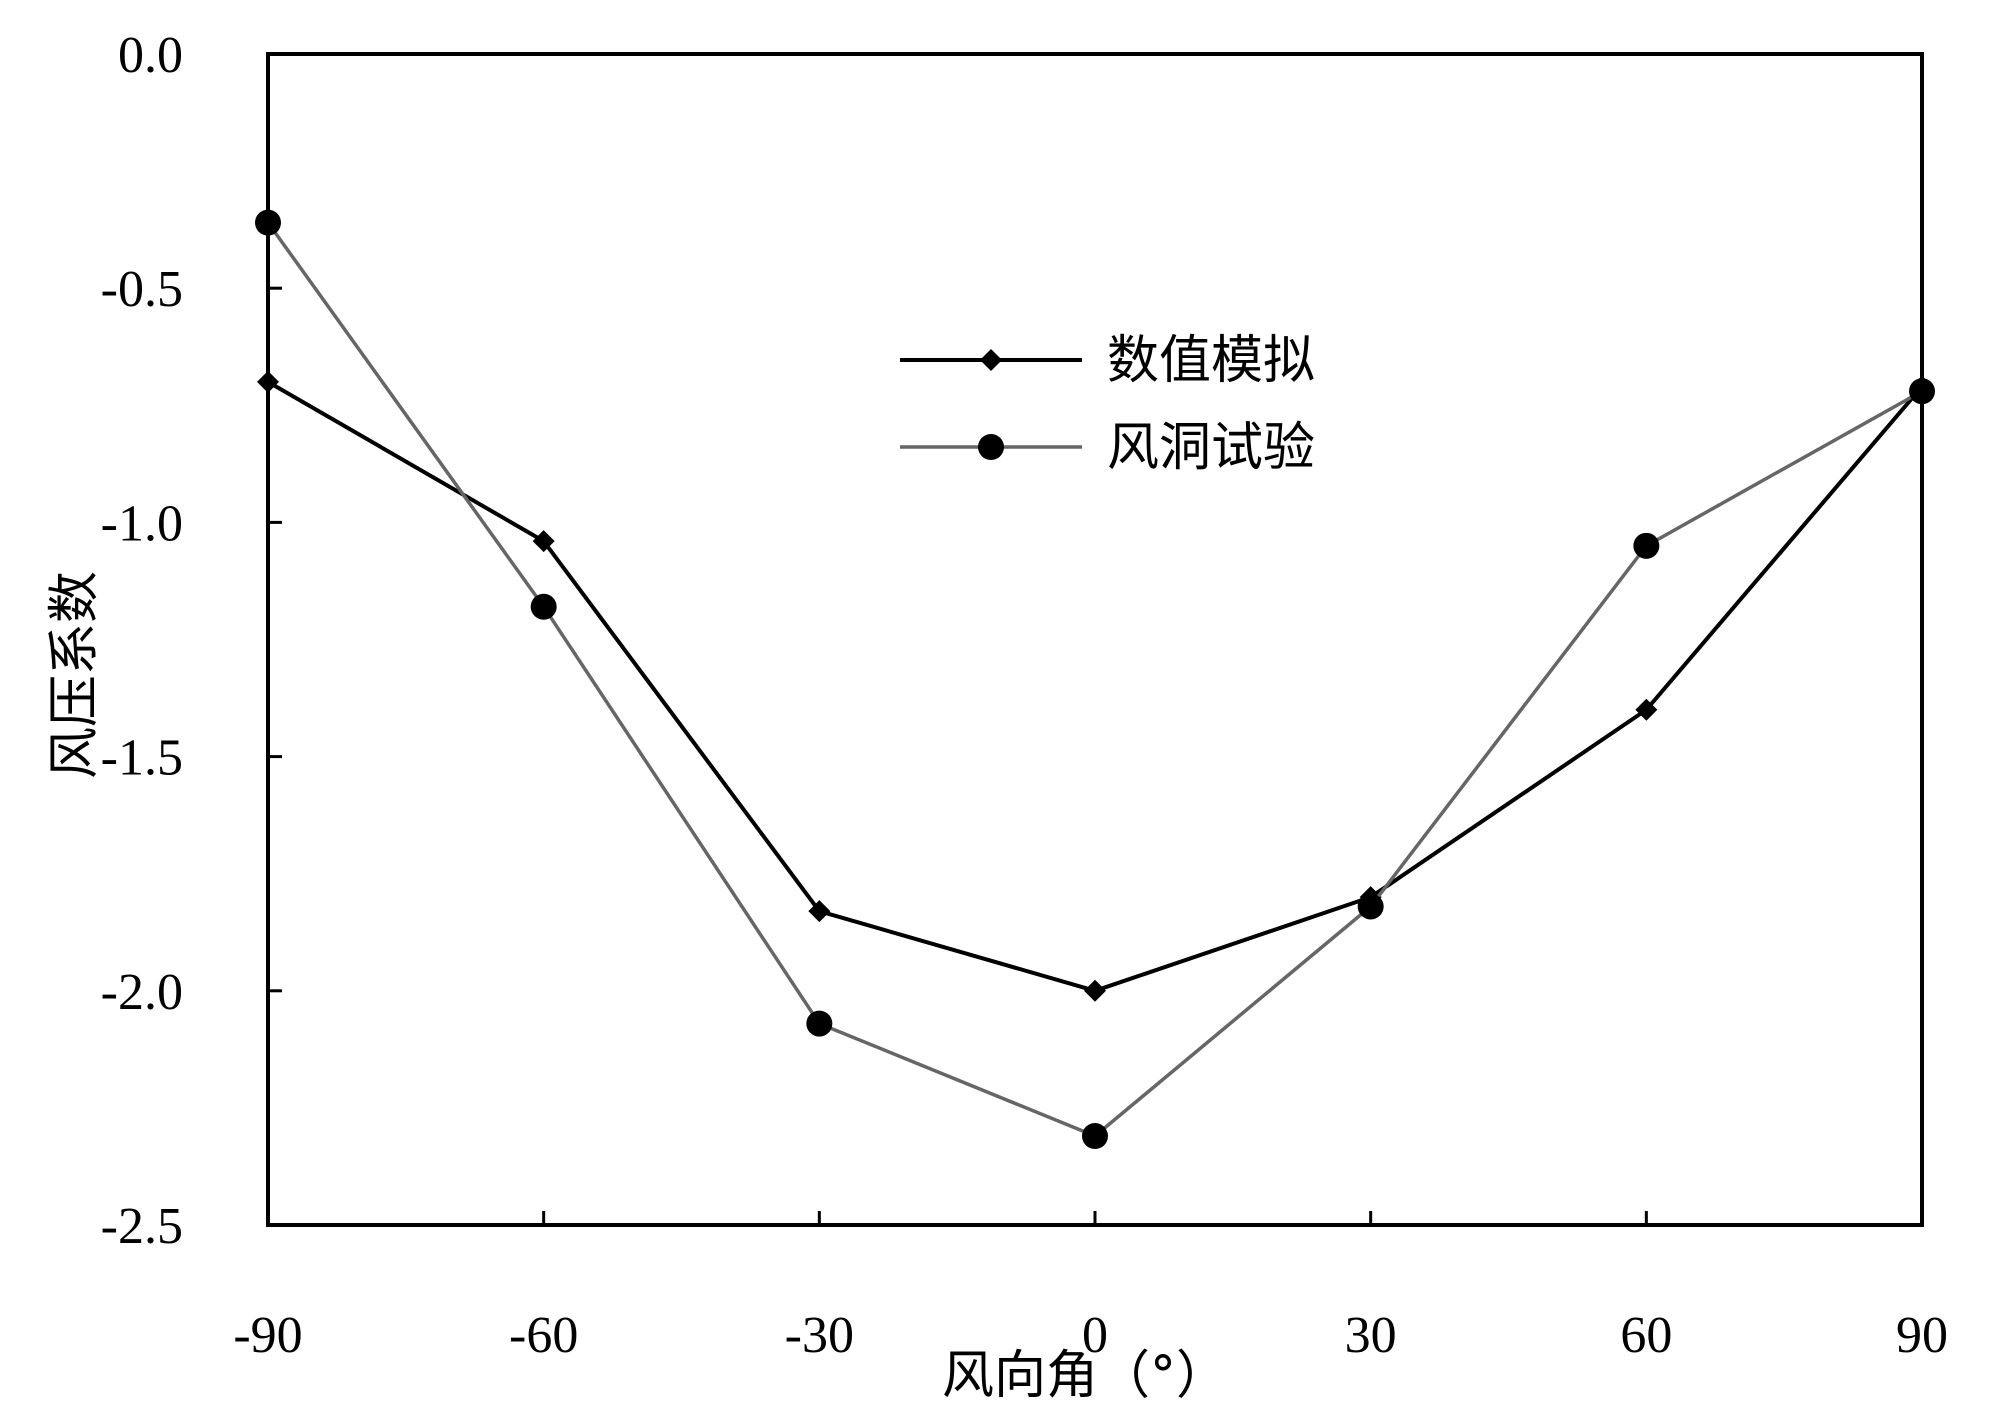 The image size is (1999, 1424). Describe the element at coordinates (1922, 1335) in the screenshot. I see `x-tick-label: 90` at that location.